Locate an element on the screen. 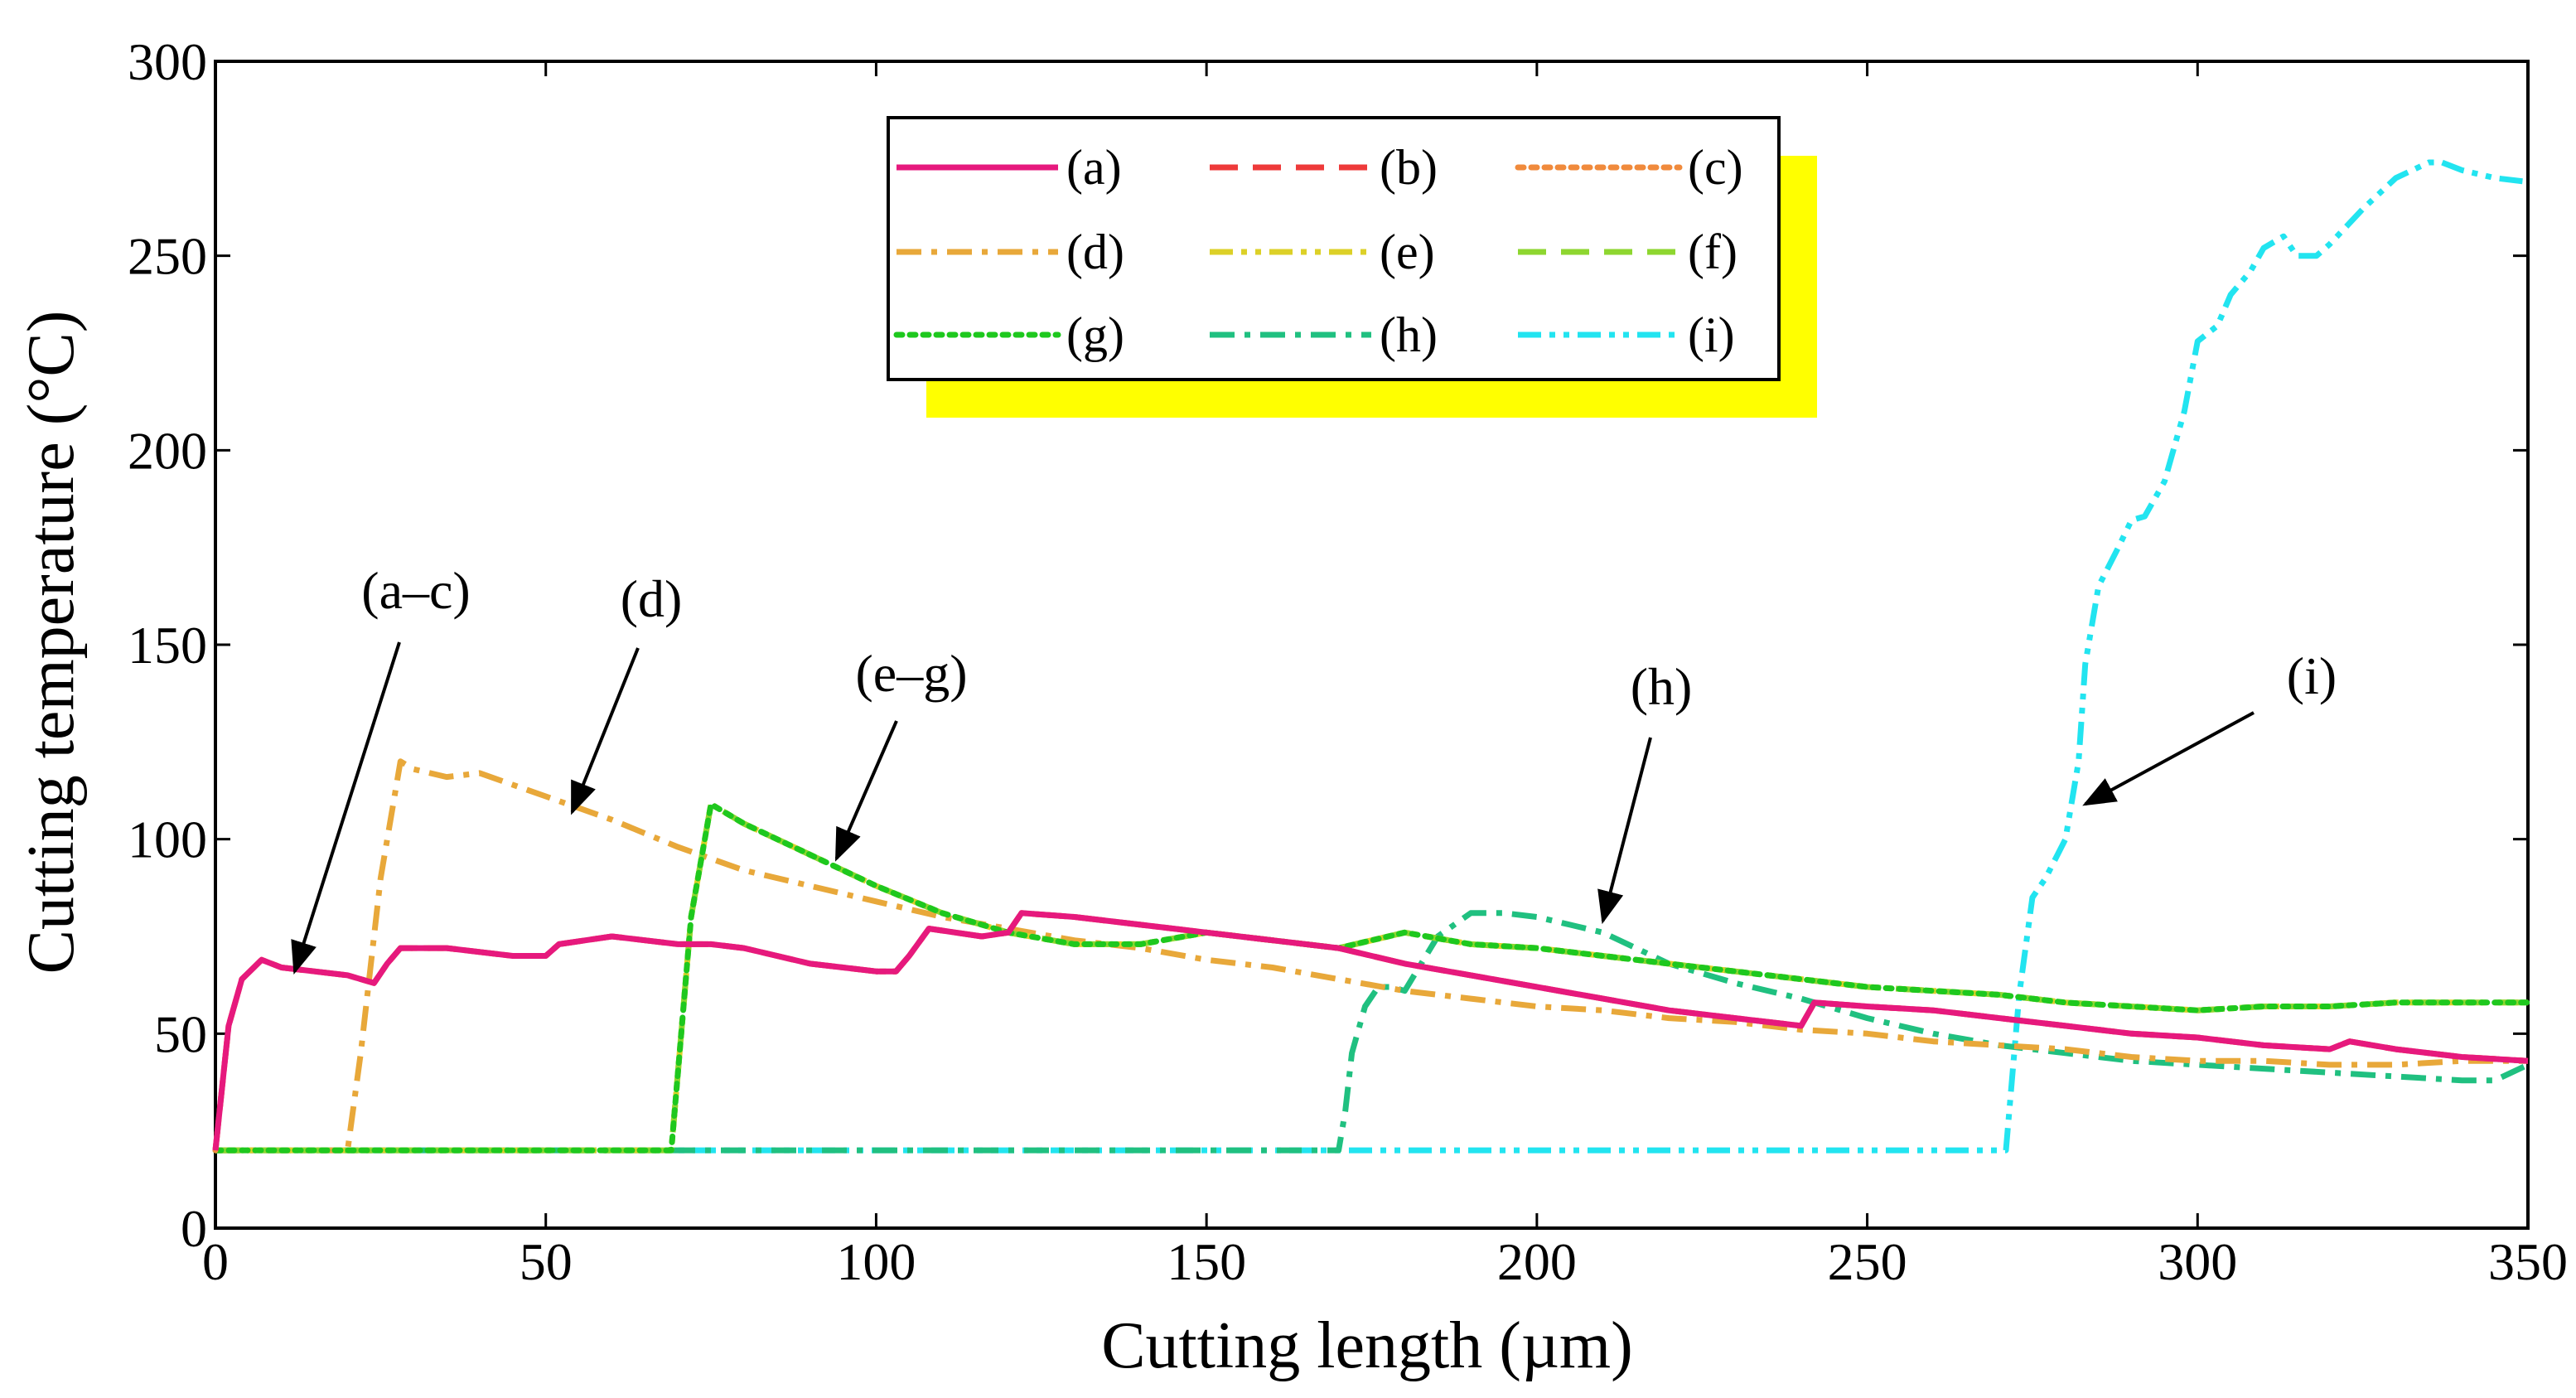  legend-box is located at coordinates (1334, 249).